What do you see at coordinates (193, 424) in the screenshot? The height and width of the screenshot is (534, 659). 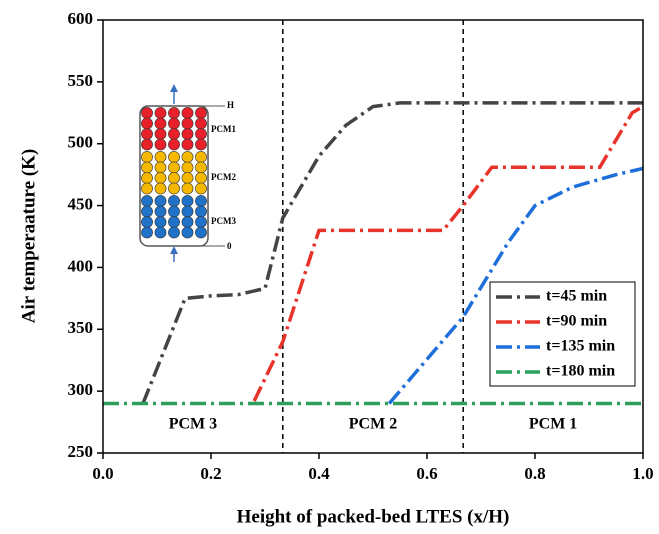 I see `region-label: PCM 3` at bounding box center [193, 424].